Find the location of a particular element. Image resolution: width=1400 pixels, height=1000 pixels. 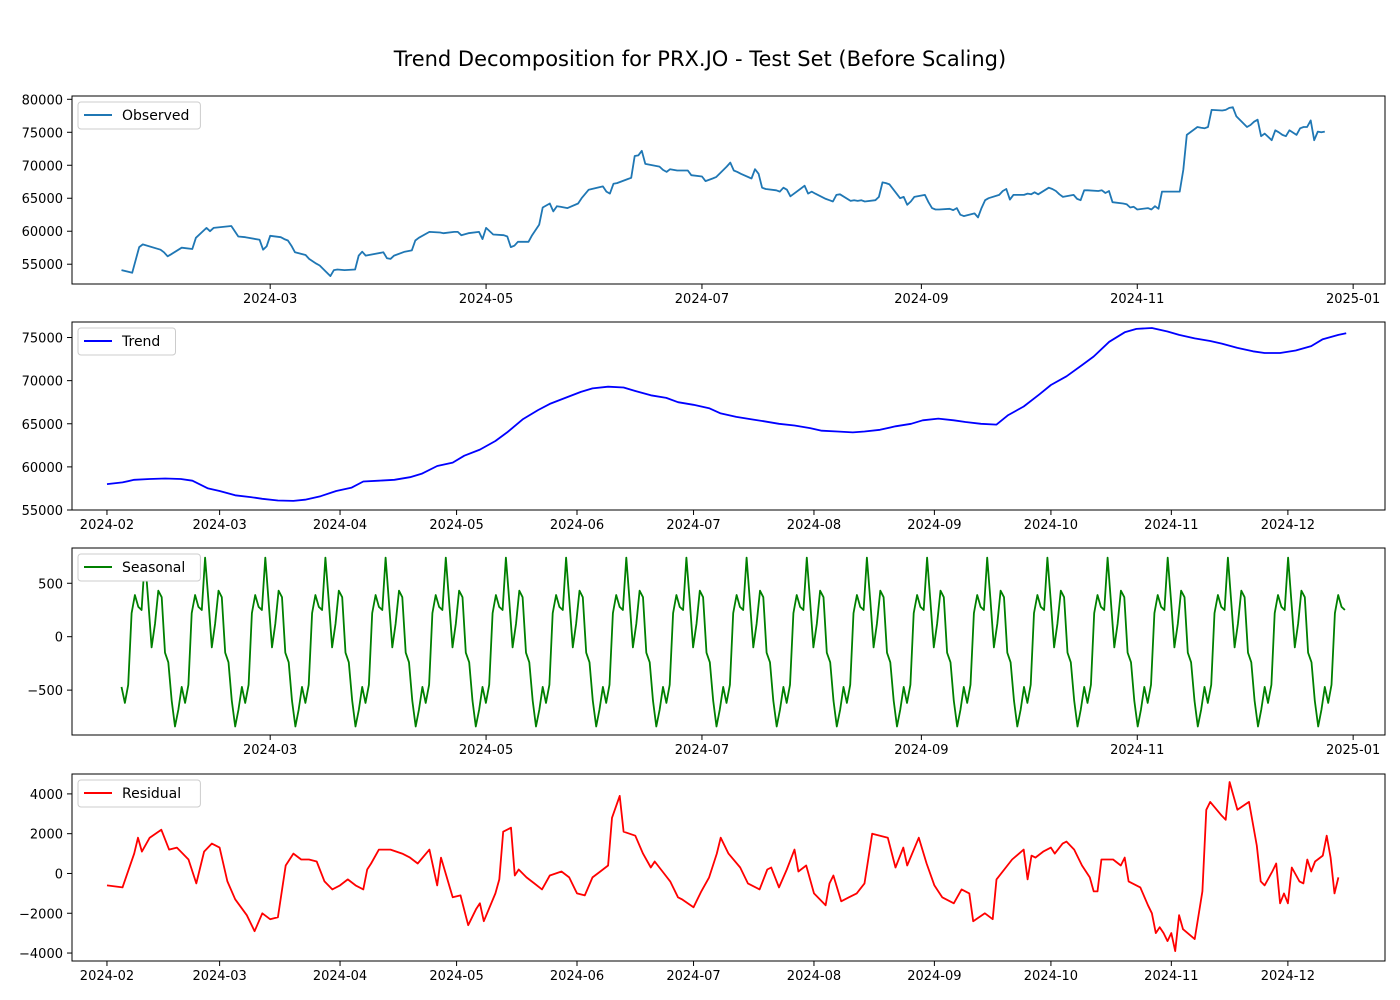

observed-xtick-label: 2024-05 is located at coordinates (486, 299).